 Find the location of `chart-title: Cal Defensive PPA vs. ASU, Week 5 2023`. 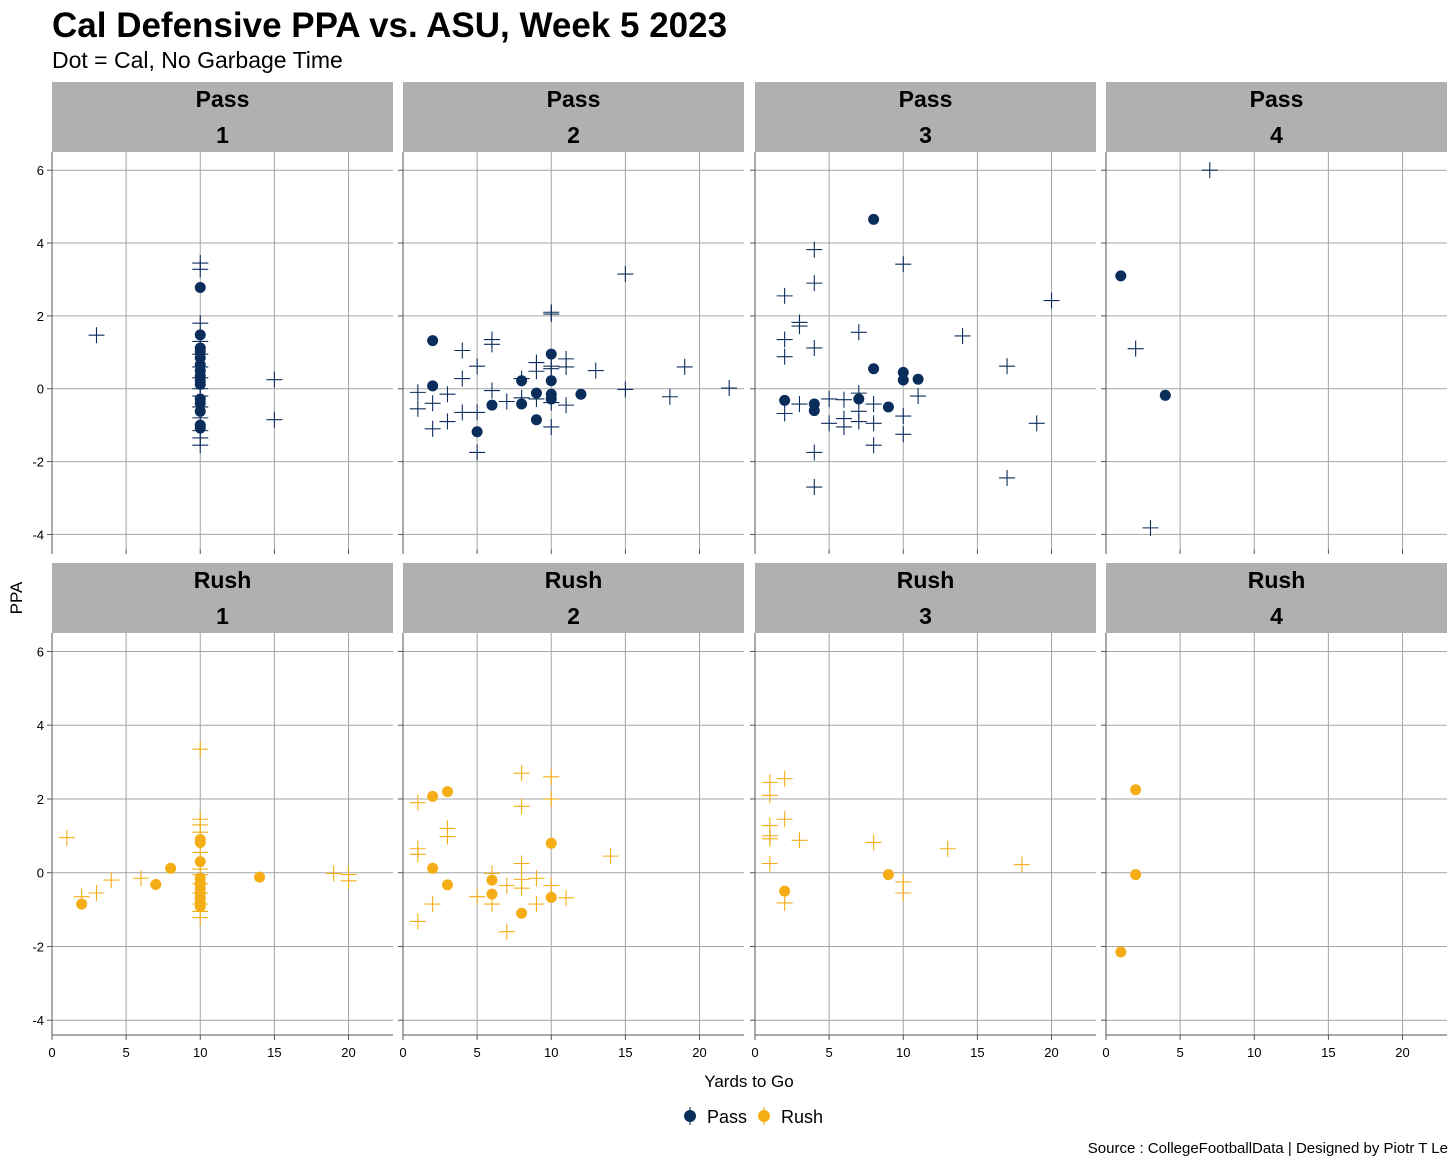

chart-title: Cal Defensive PPA vs. ASU, Week 5 2023 is located at coordinates (390, 25).